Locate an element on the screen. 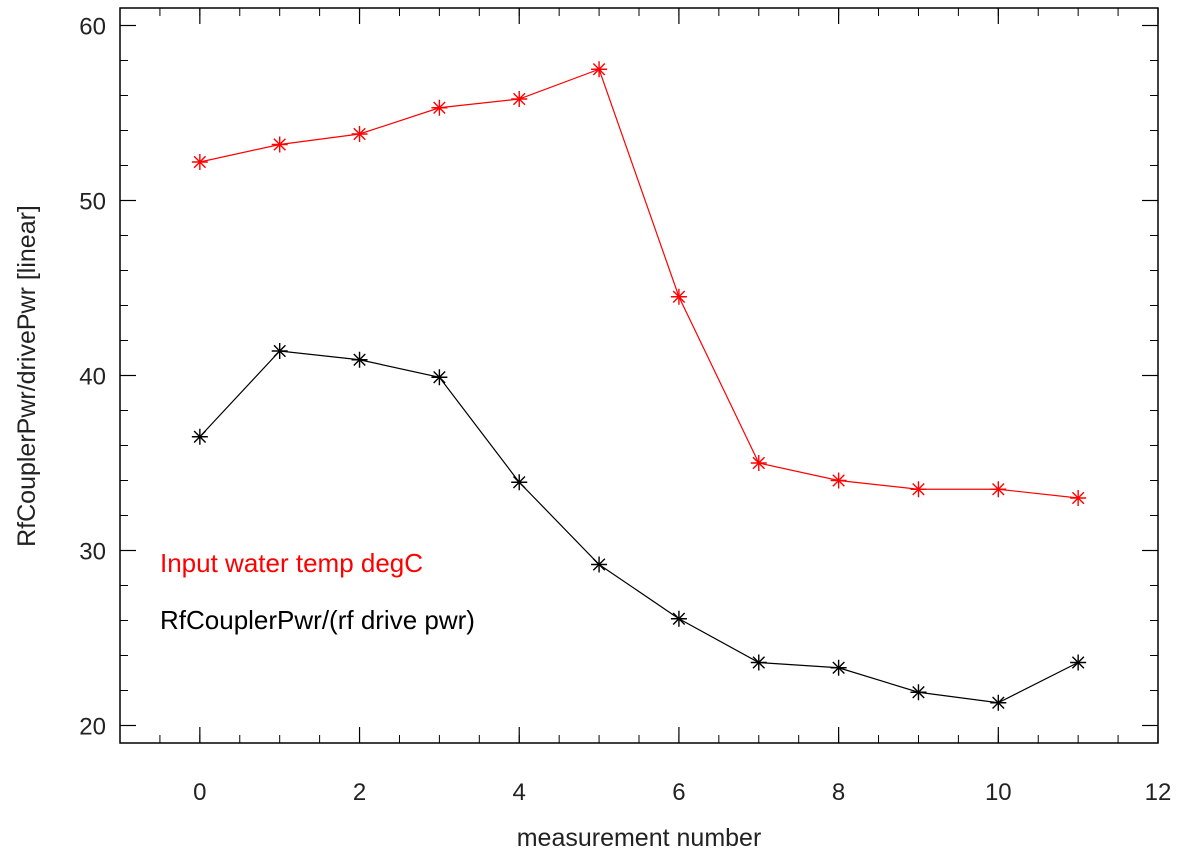  x-tick-label: 4 is located at coordinates (519, 792).